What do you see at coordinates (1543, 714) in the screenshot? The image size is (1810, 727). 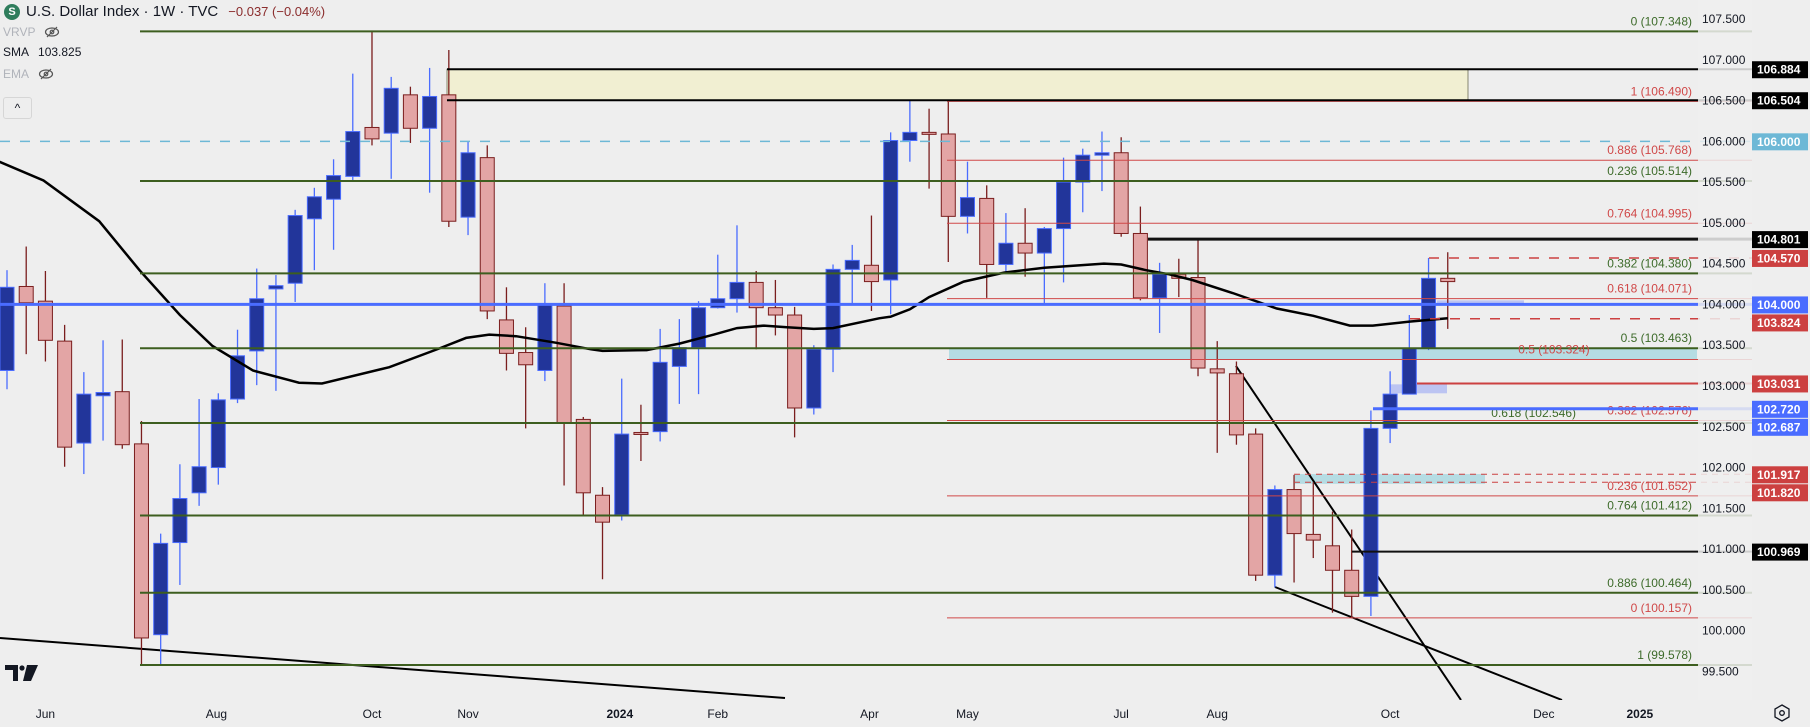 I see `time-axis-label: Dec` at bounding box center [1543, 714].